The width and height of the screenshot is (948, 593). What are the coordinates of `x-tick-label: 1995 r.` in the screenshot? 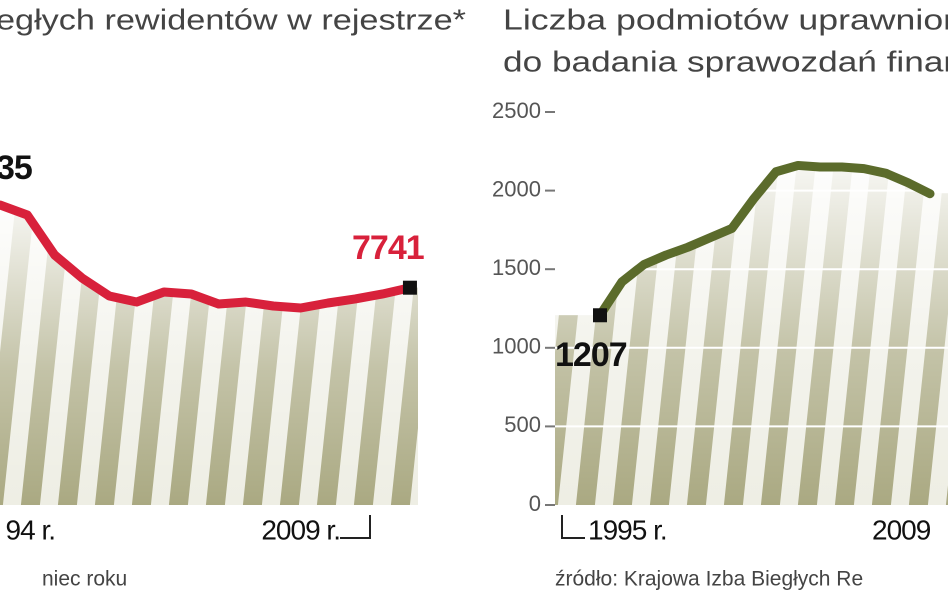 It's located at (627, 529).